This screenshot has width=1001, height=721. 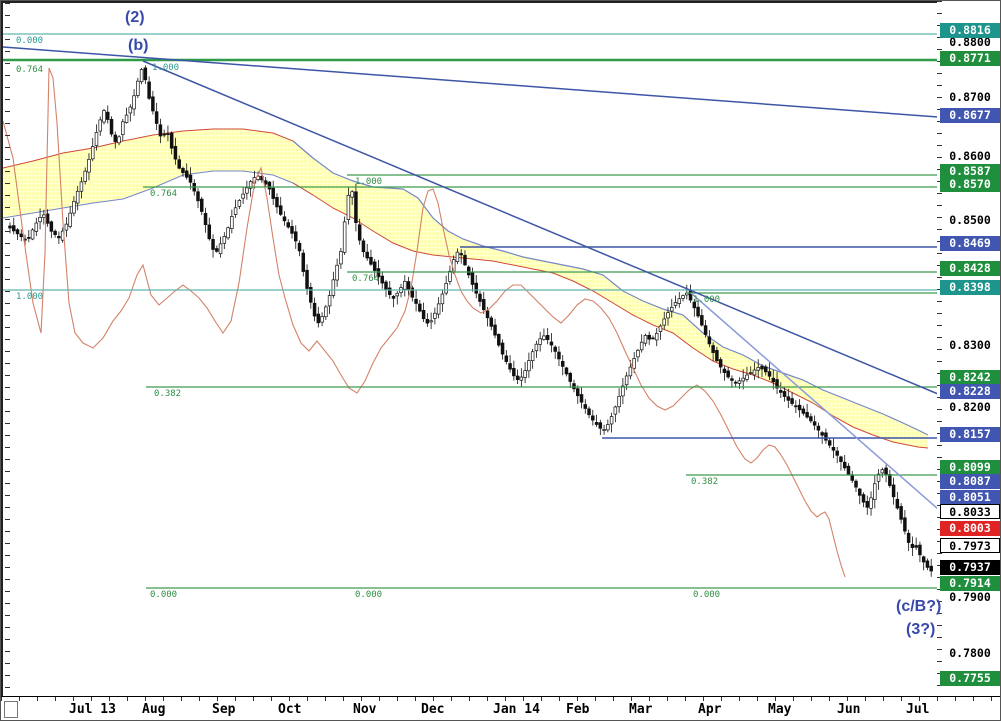 I want to click on time-scale-label: Jun, so click(x=849, y=709).